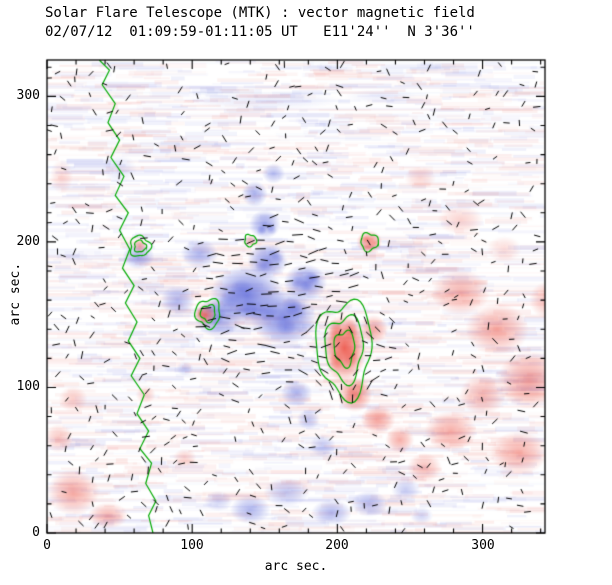 The image size is (612, 585). I want to click on y-axis-label: arc sec., so click(15, 294).